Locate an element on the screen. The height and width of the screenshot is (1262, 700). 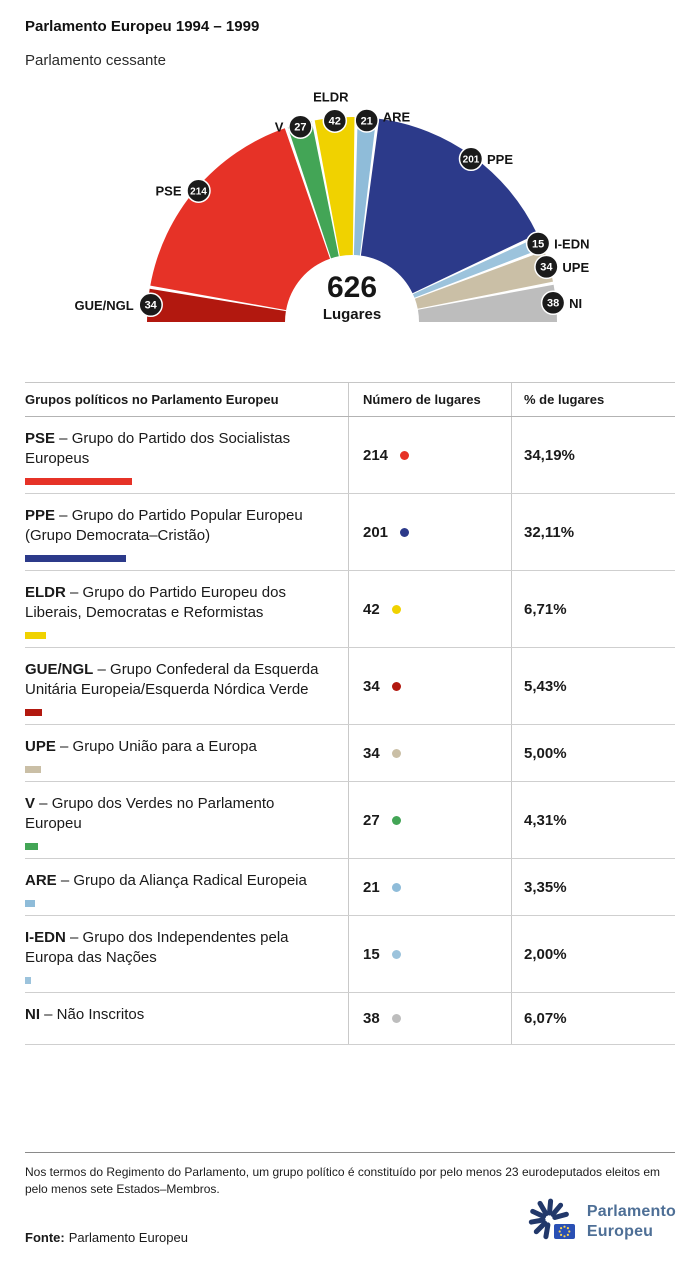
seat-count: 27 is located at coordinates (300, 128).